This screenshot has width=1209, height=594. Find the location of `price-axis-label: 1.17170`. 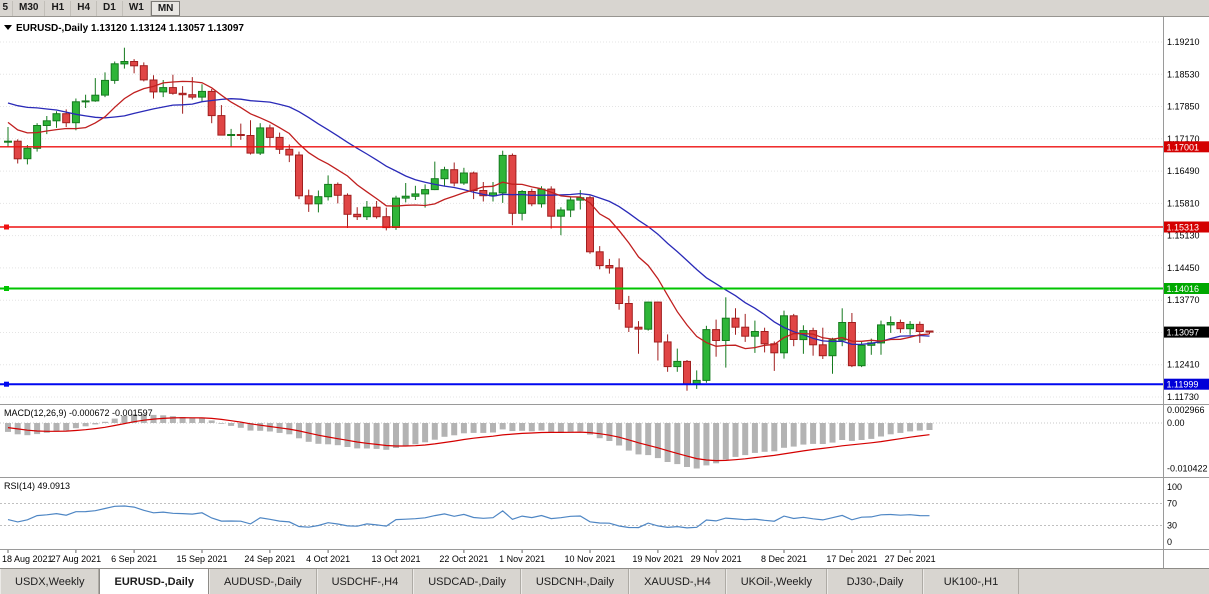

price-axis-label: 1.17170 is located at coordinates (1183, 139).